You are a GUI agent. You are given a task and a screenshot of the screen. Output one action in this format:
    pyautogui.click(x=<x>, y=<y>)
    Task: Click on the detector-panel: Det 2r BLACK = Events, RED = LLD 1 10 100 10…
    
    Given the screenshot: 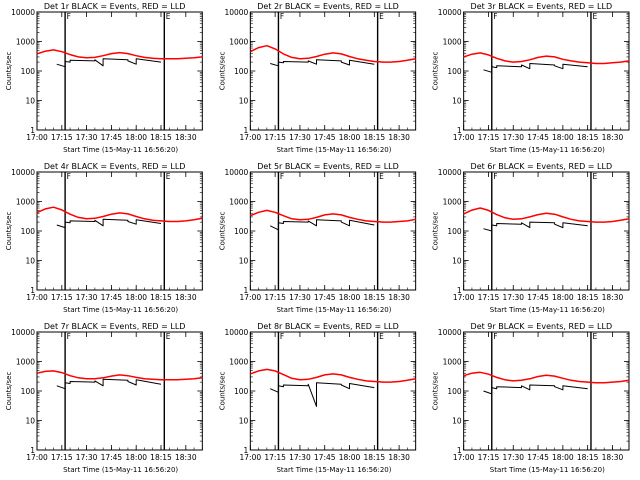 What is the action you would take?
    pyautogui.click(x=317, y=78)
    